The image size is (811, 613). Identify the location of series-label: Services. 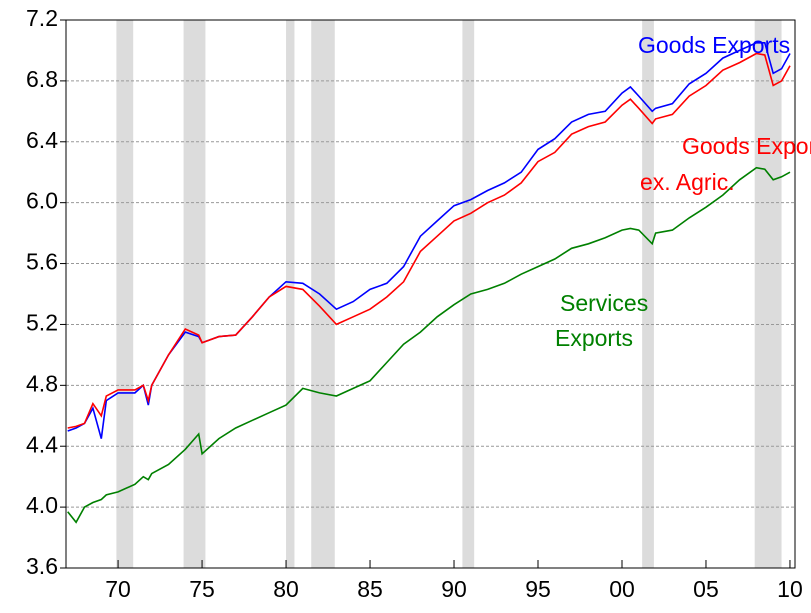
(604, 303).